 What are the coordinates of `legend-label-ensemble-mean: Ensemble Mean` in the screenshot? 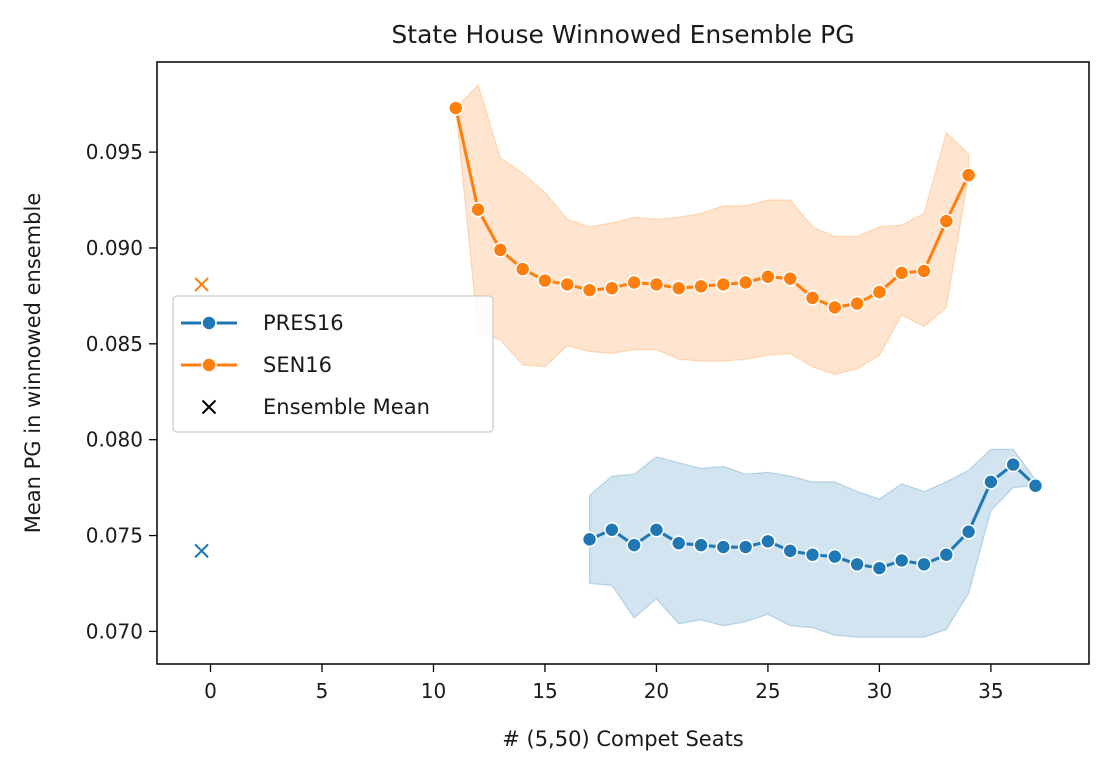 It's located at (346, 407).